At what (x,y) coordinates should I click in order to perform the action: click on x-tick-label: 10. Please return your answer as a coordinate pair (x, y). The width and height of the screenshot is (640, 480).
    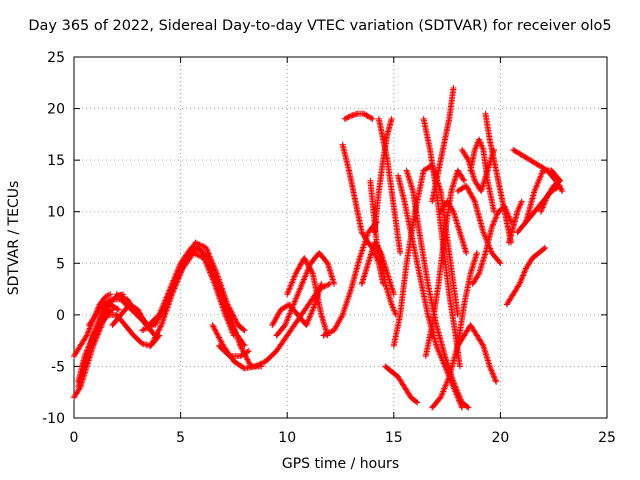
    Looking at the image, I should click on (287, 438).